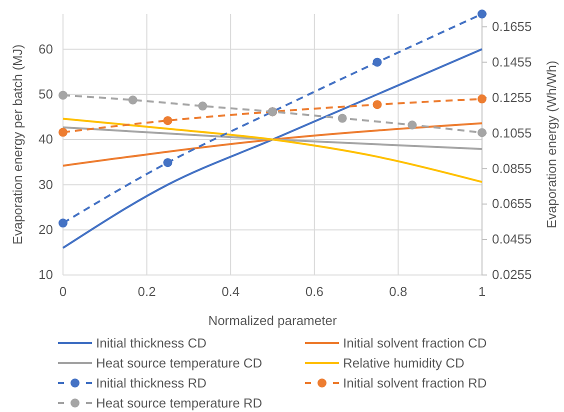 The width and height of the screenshot is (564, 412). What do you see at coordinates (512, 239) in the screenshot?
I see `y2-tick-label: 0.0455` at bounding box center [512, 239].